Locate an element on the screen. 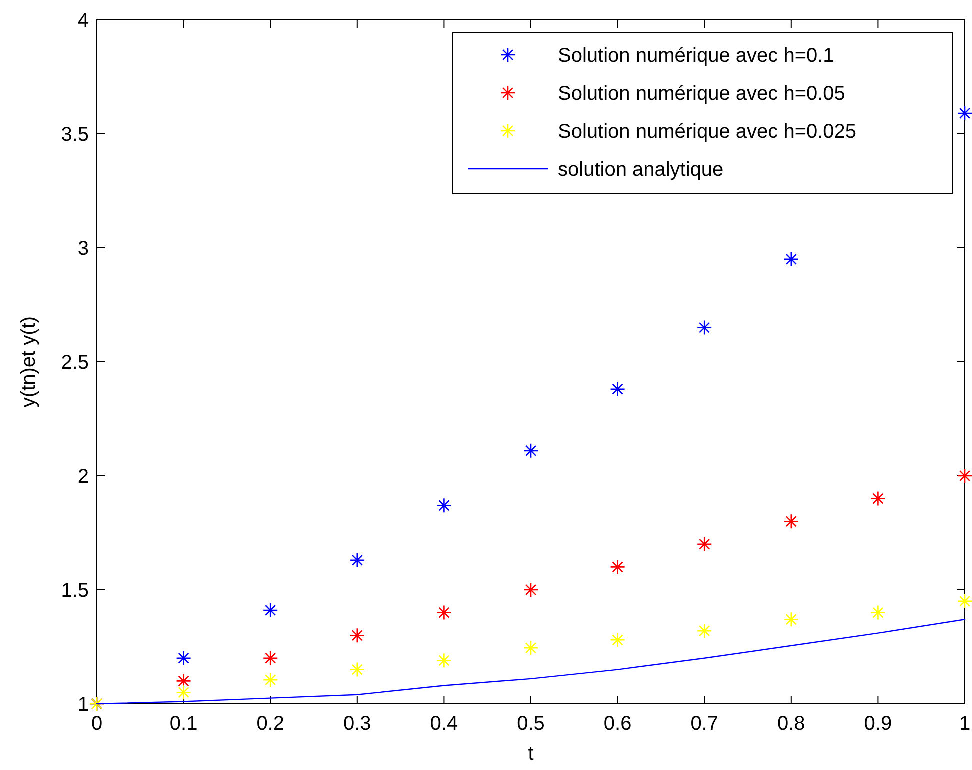 The image size is (972, 770). y-tick-label: 1.5 is located at coordinates (75, 591).